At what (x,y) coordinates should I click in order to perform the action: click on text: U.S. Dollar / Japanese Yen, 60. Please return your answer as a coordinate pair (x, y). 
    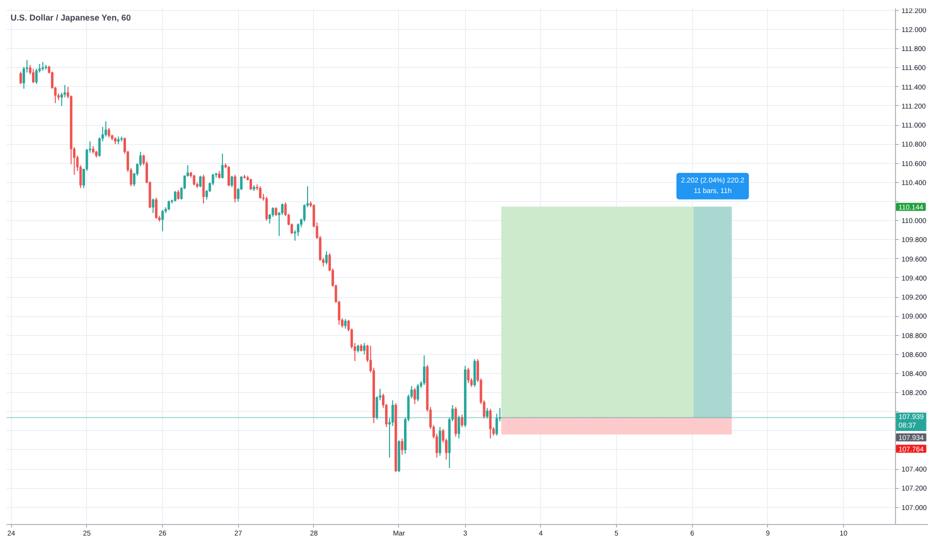
    Looking at the image, I should click on (71, 17).